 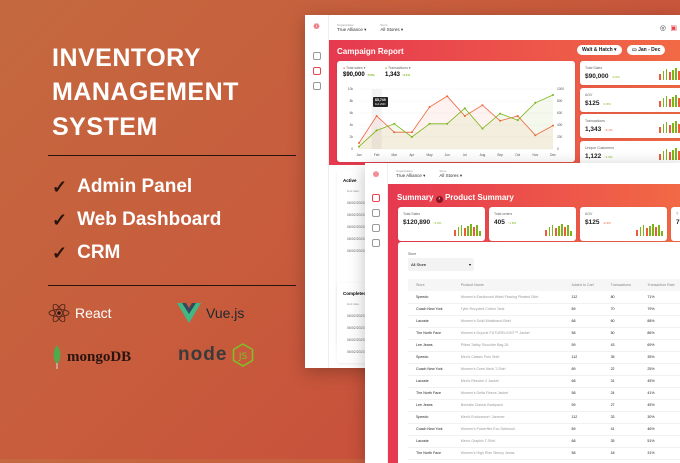 What do you see at coordinates (544, 441) in the screenshot?
I see `table-row: Lacoste Men's Graphic T-Shirt 68 35 51%` at bounding box center [544, 441].